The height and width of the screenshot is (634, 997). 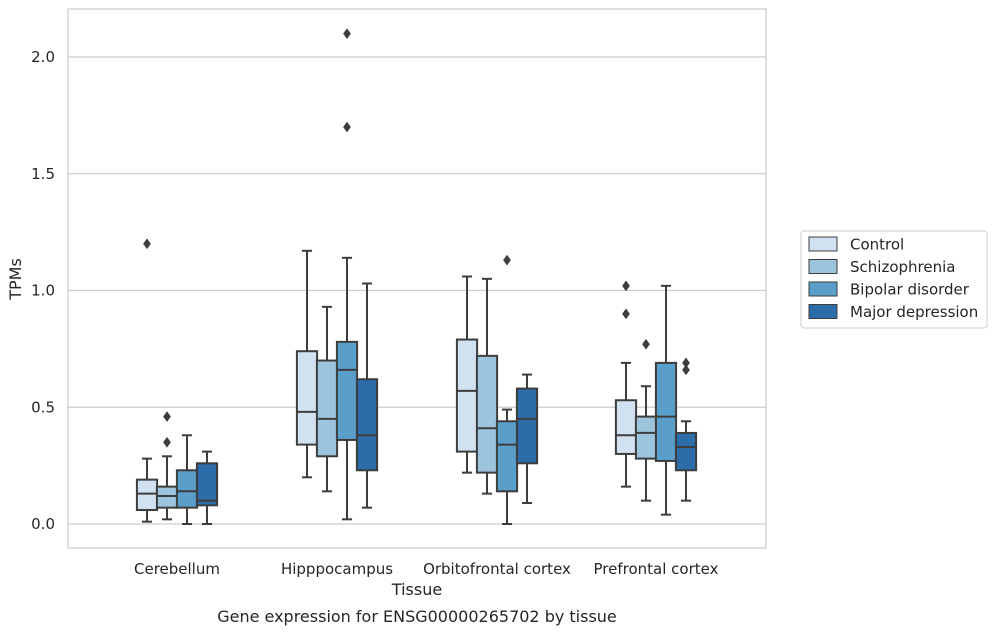 I want to click on legend-label: Bipolar disorder, so click(x=910, y=290).